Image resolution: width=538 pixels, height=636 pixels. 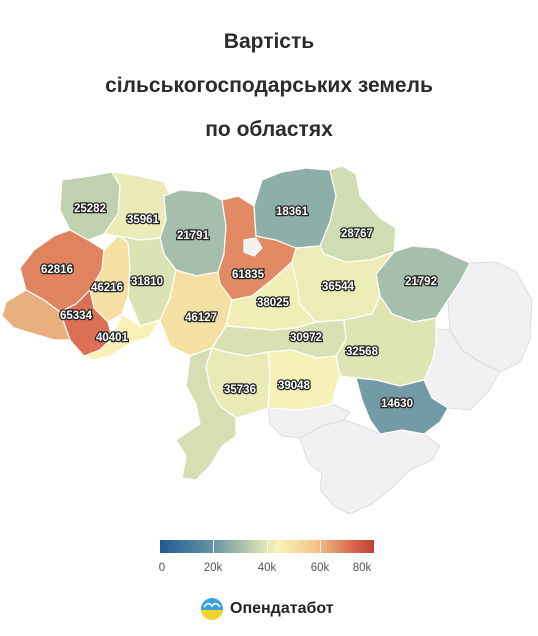 I want to click on value-label-cherkasy: 38025, so click(x=273, y=303).